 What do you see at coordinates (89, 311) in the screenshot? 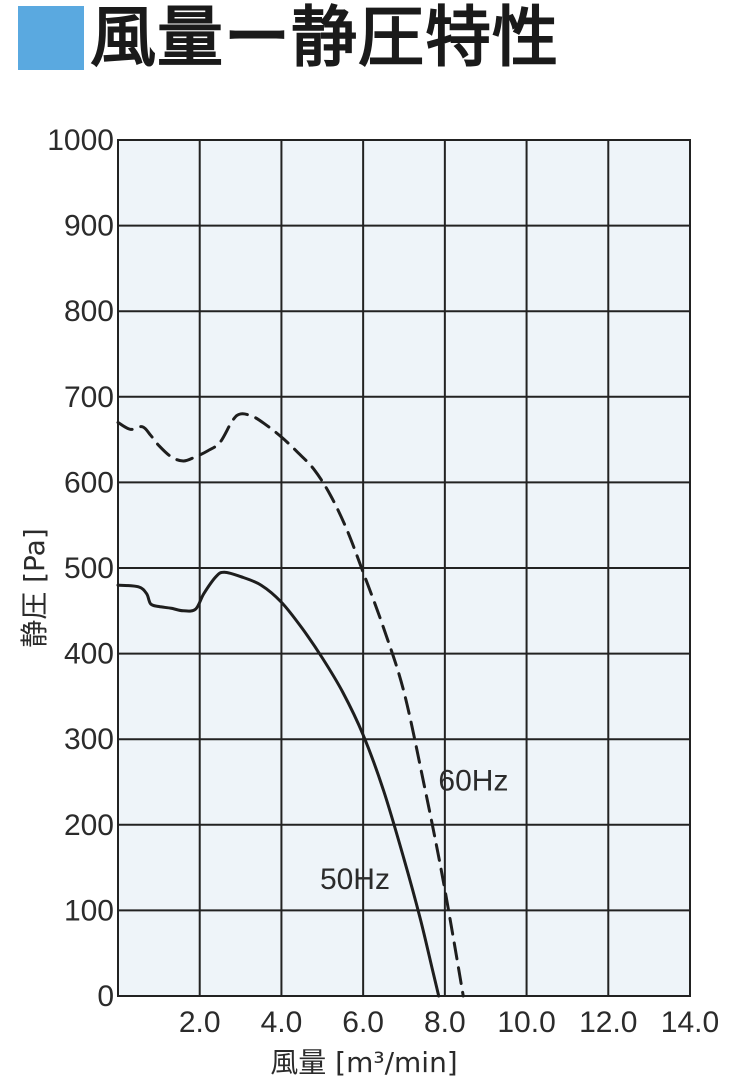
I see `y-tick-label: 800` at bounding box center [89, 311].